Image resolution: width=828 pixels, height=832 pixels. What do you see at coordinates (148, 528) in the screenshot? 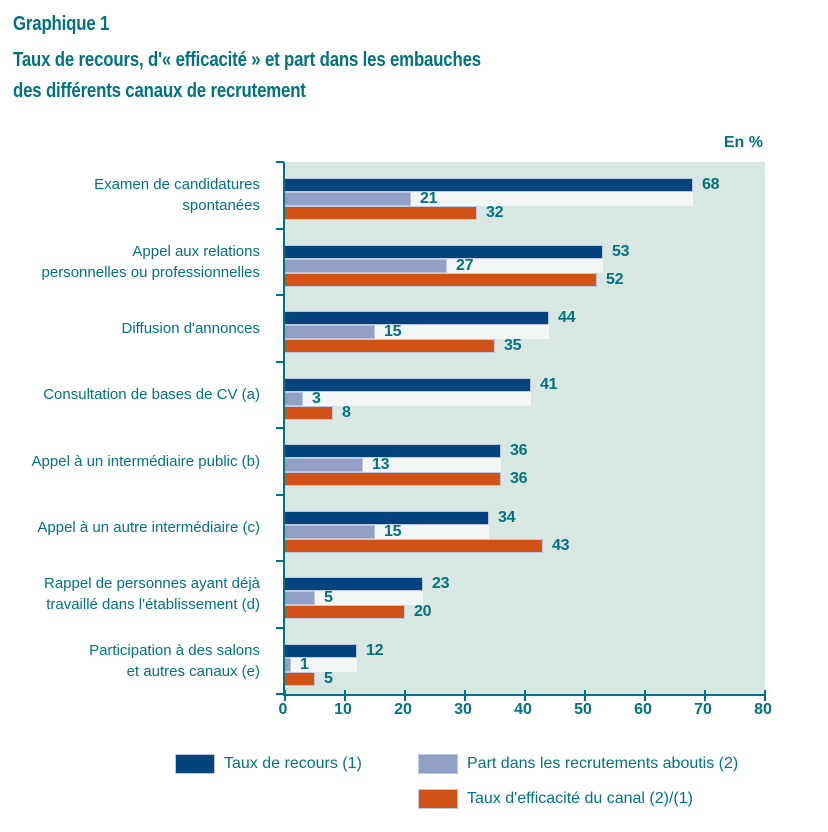
I see `category-label: Appel à un autre intermédiaire (c)` at bounding box center [148, 528].